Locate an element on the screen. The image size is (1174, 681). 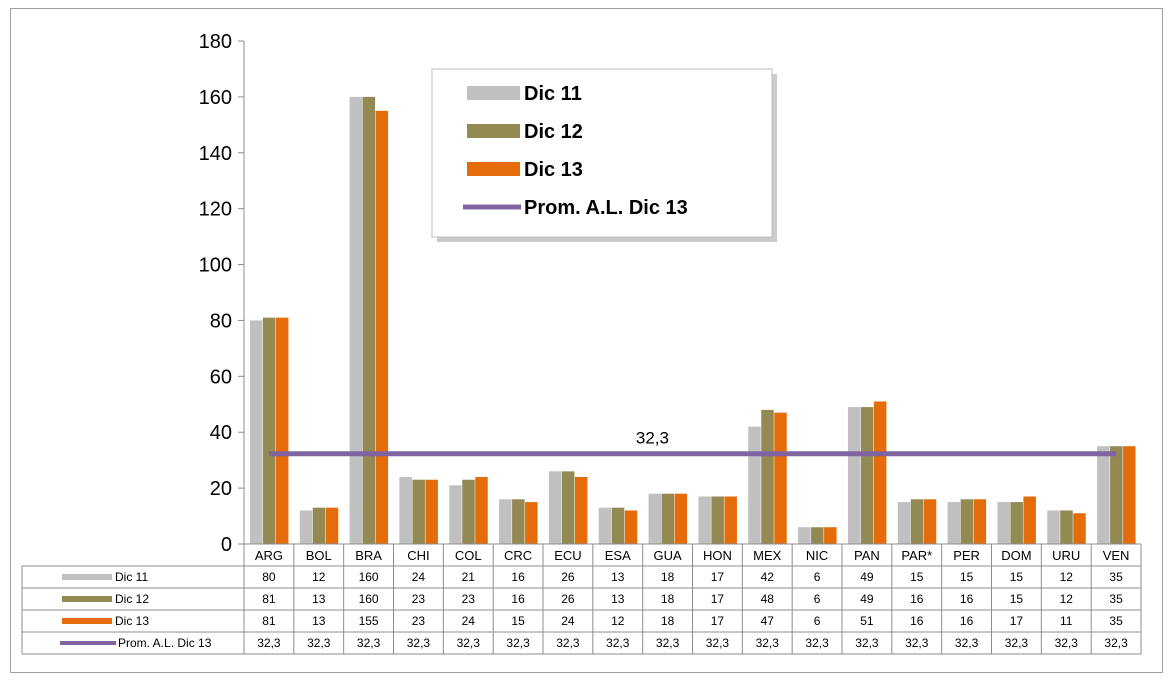
y-tick-label: 80 is located at coordinates (221, 321).